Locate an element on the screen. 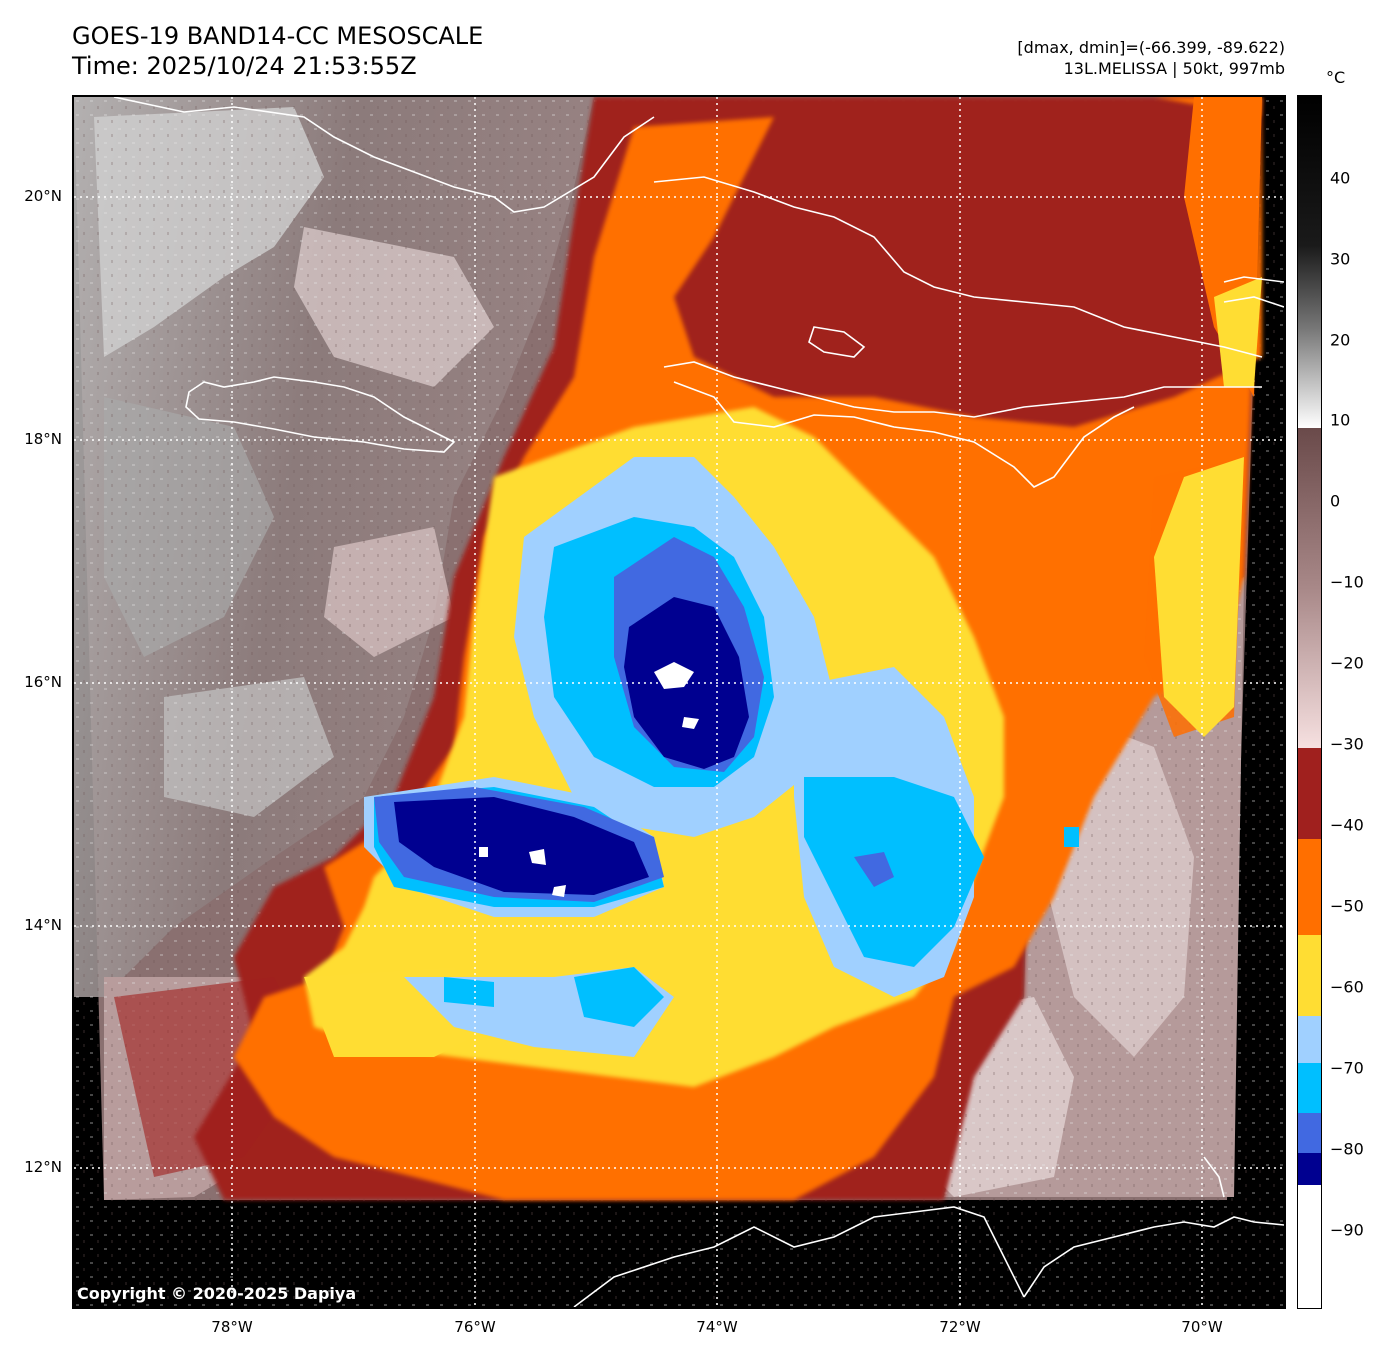 This screenshot has height=1359, width=1390. lon-label-74w: 74°W is located at coordinates (717, 1327).